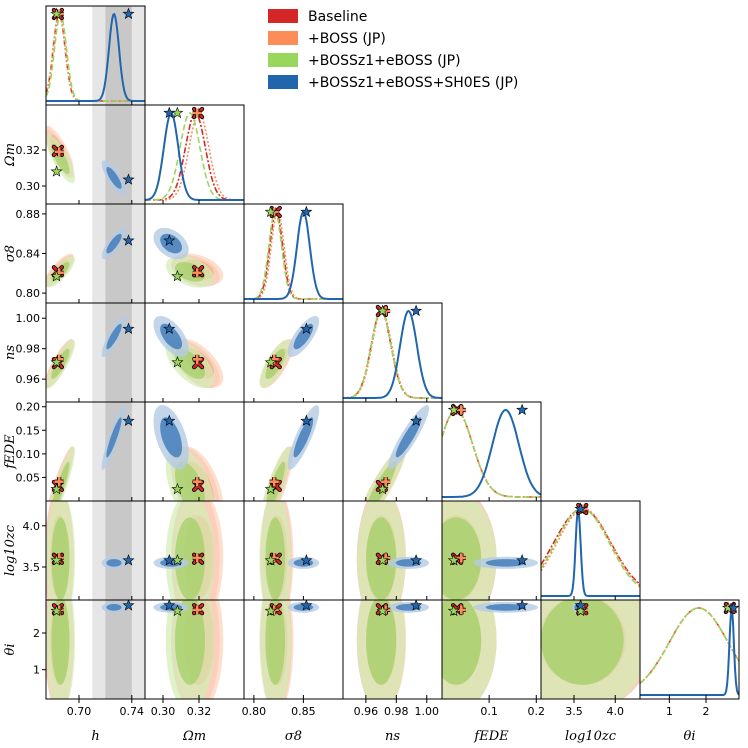 The width and height of the screenshot is (748, 748). I want to click on best-fit-marker-2-logzc-h, so click(56, 560).